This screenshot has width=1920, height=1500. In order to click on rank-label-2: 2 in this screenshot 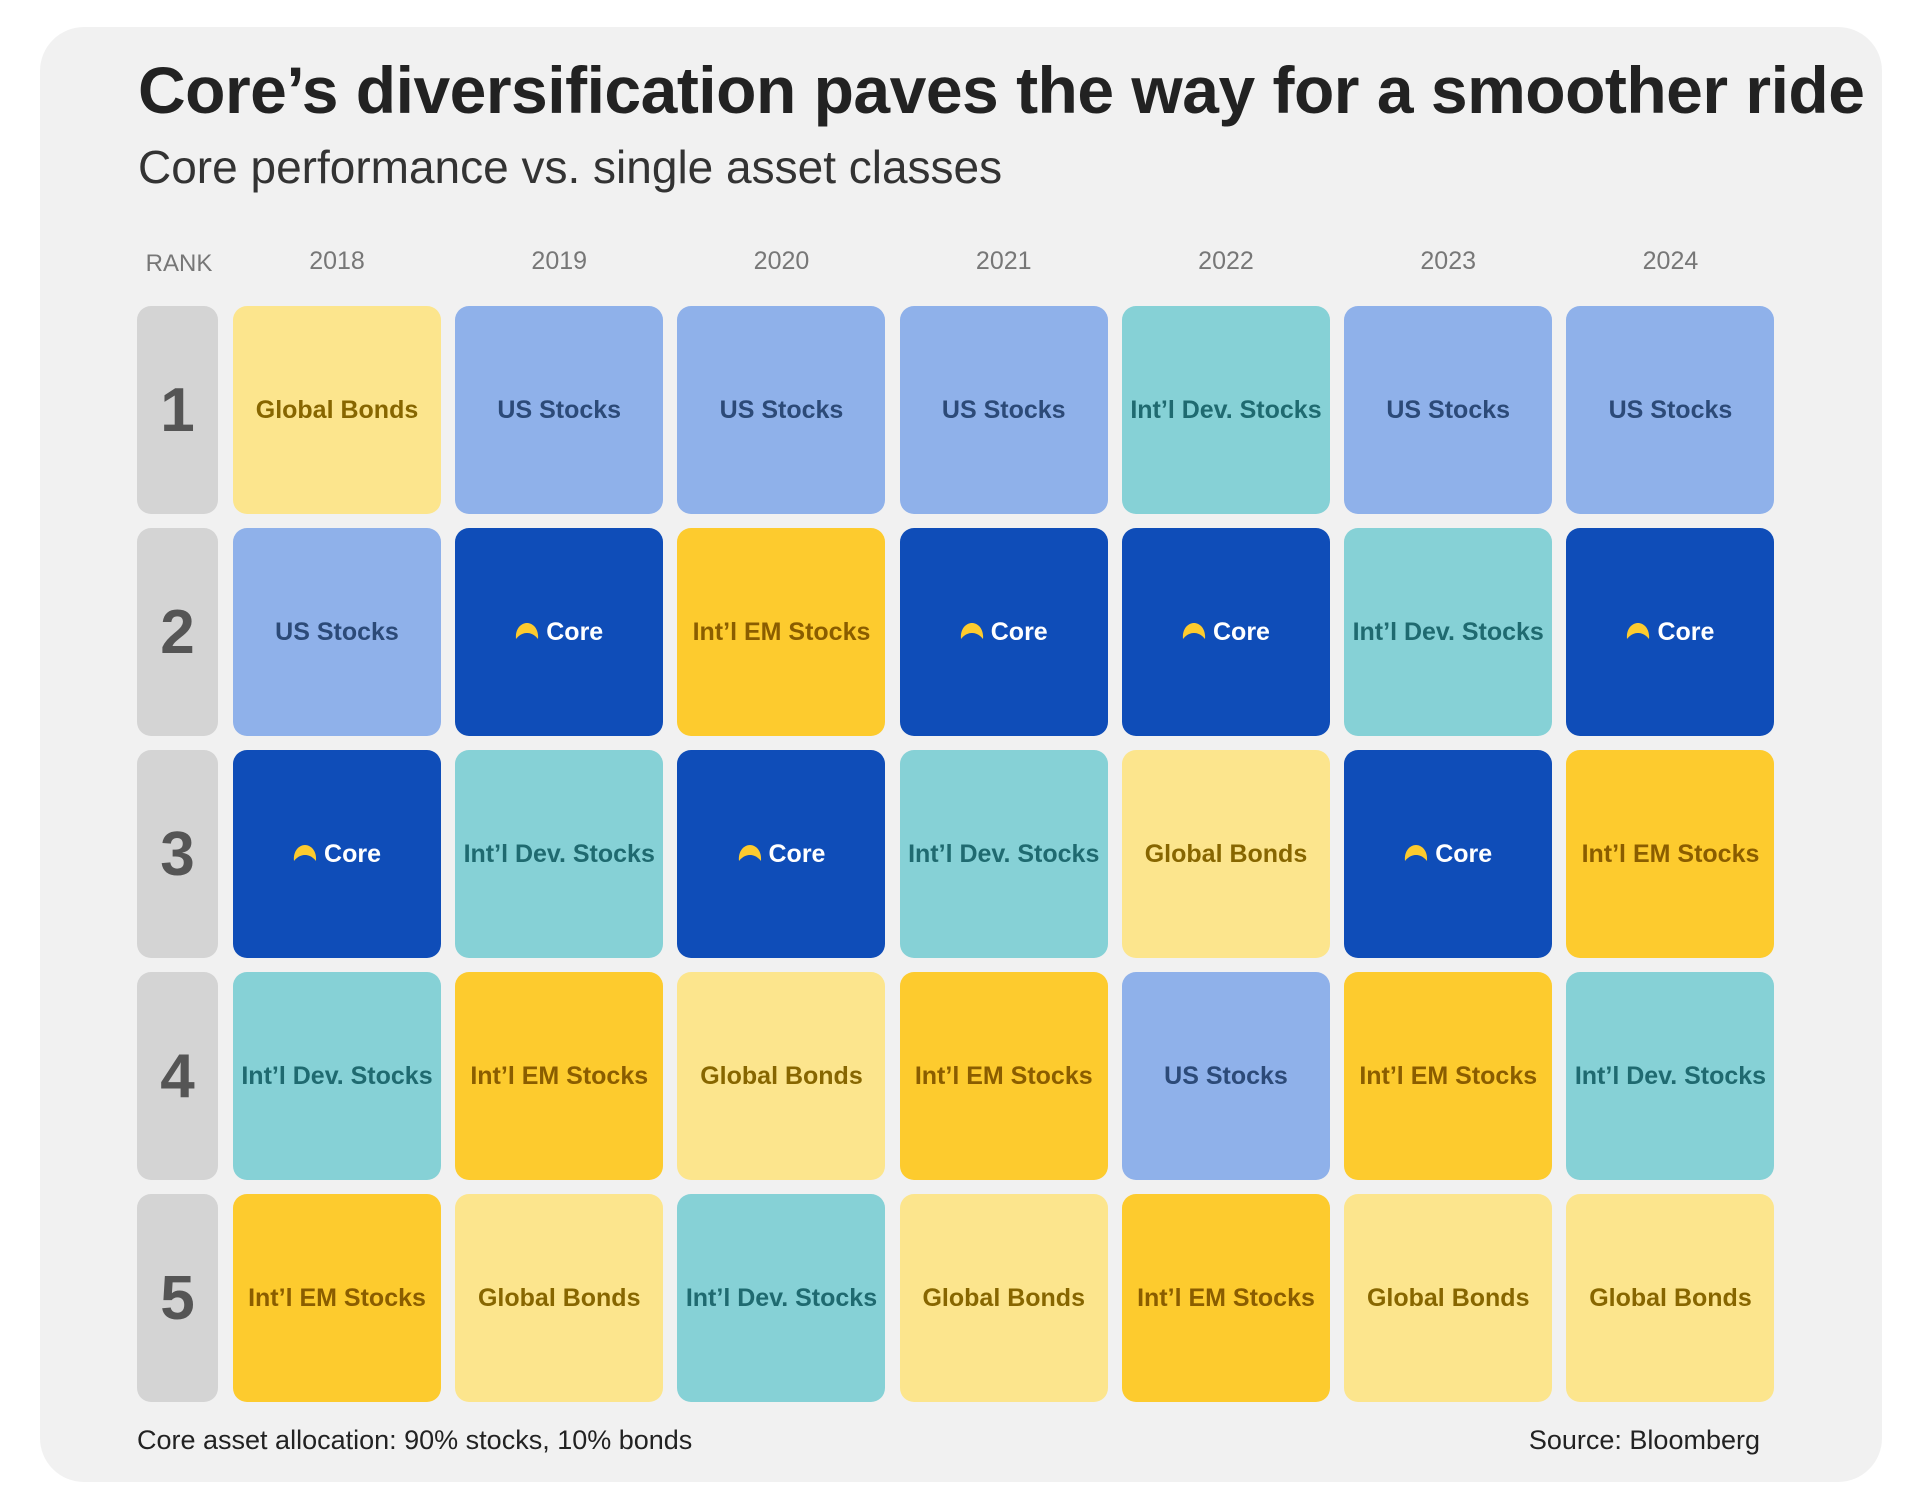, I will do `click(177, 632)`.